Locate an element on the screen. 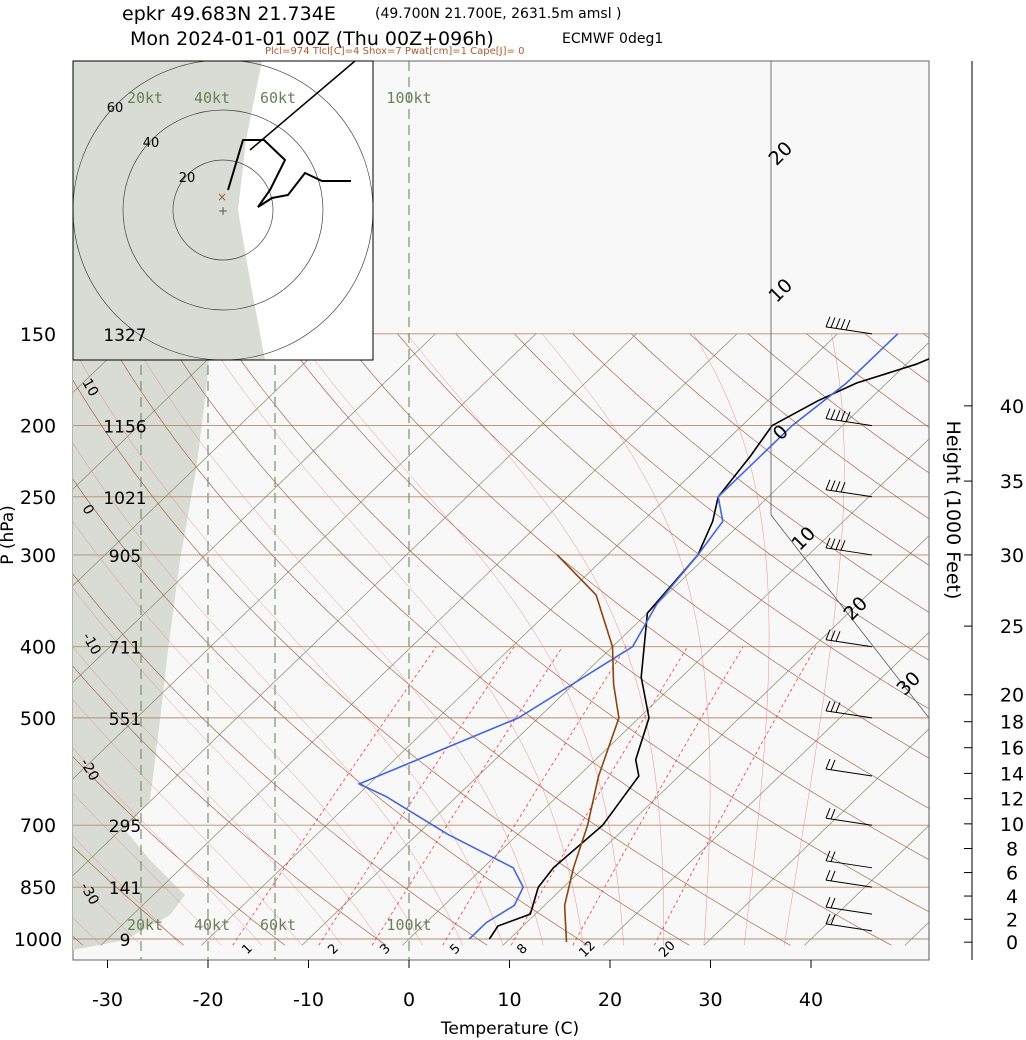 The width and height of the screenshot is (1026, 1040). height-m-label: 9 is located at coordinates (125, 941).